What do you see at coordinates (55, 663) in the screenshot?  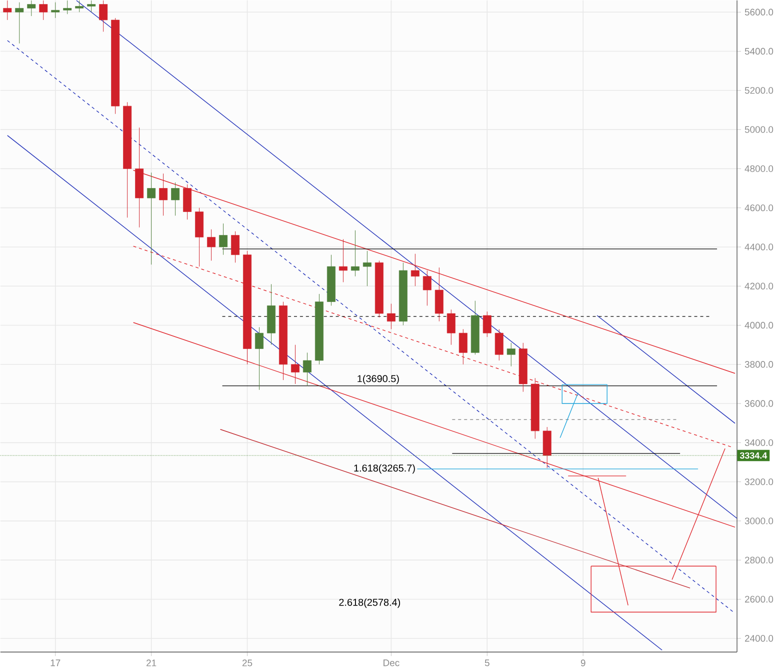 I see `x-tick-label: 17` at bounding box center [55, 663].